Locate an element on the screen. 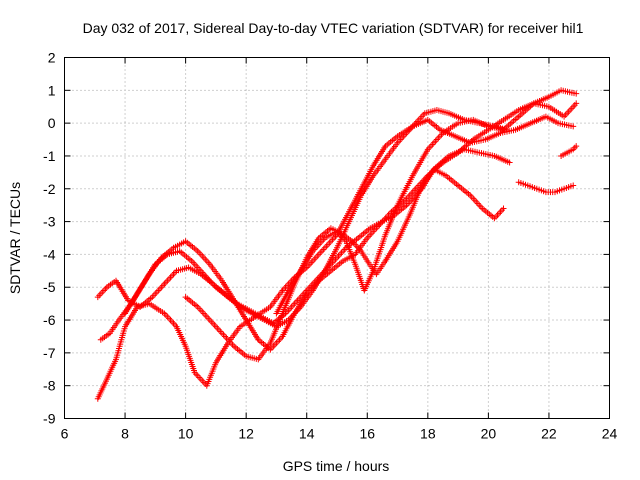 This screenshot has height=480, width=640. y-tick-label: -3 is located at coordinates (49, 222).